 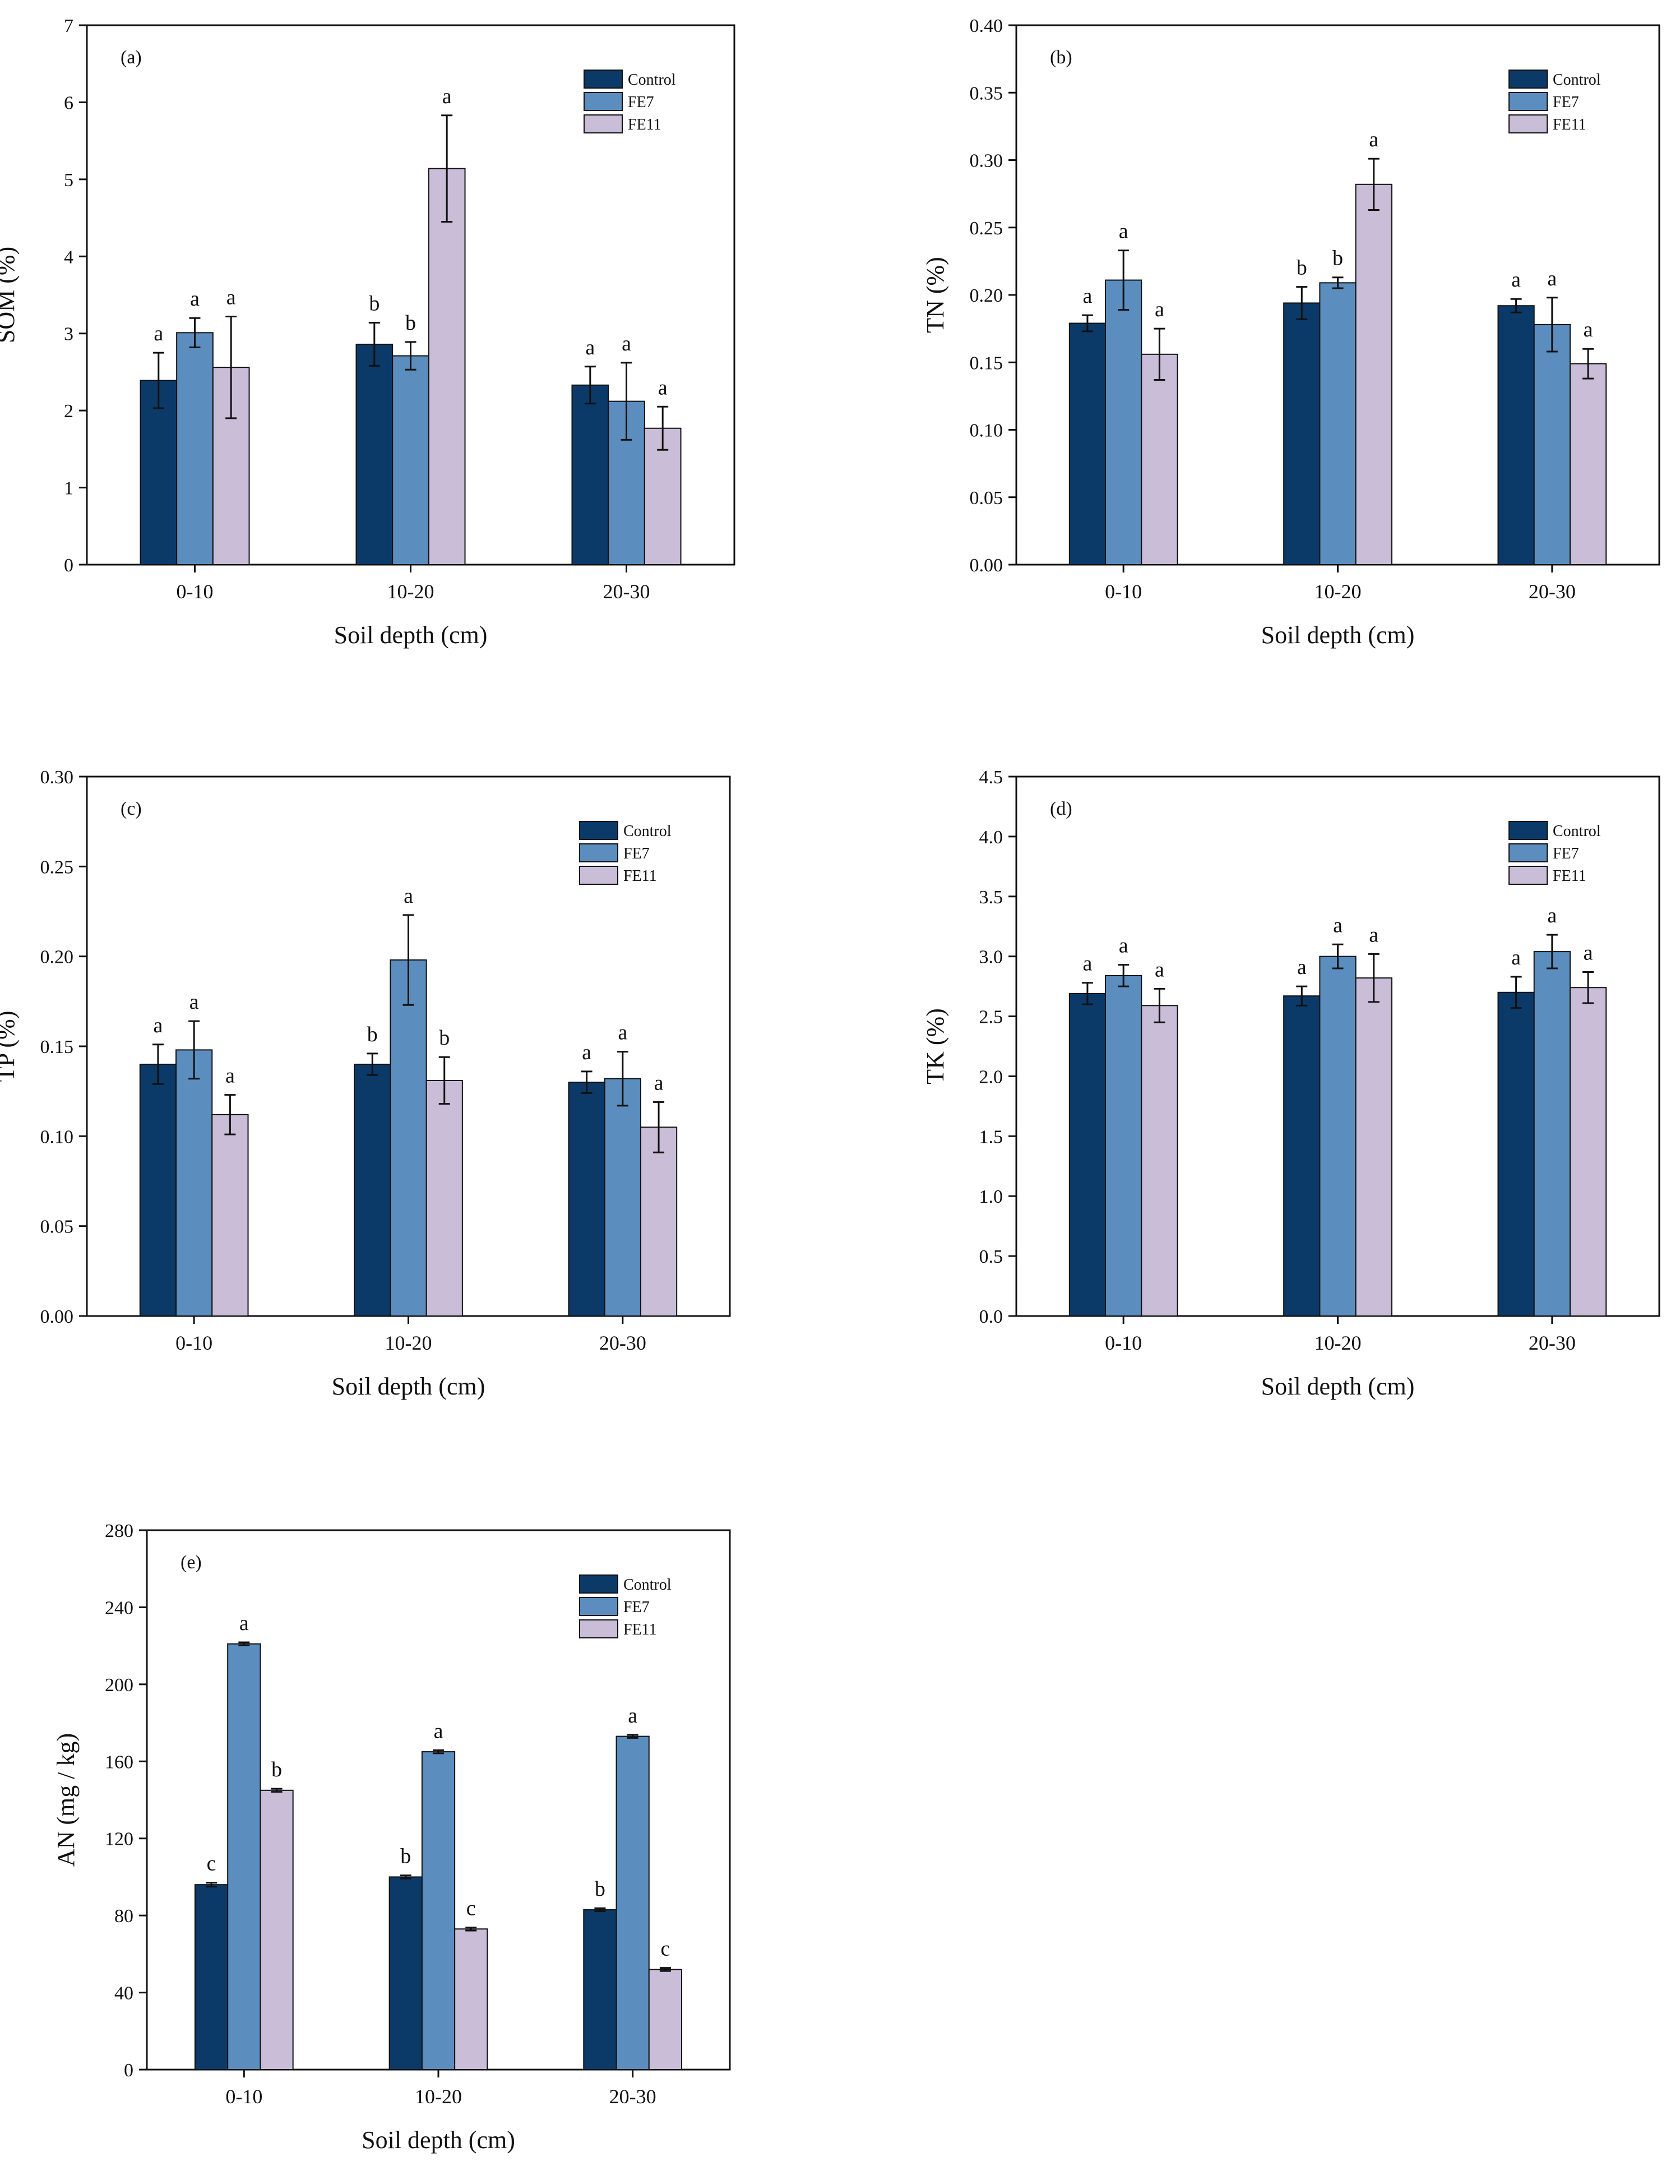 I want to click on y-tick-label: 4.0, so click(x=991, y=837).